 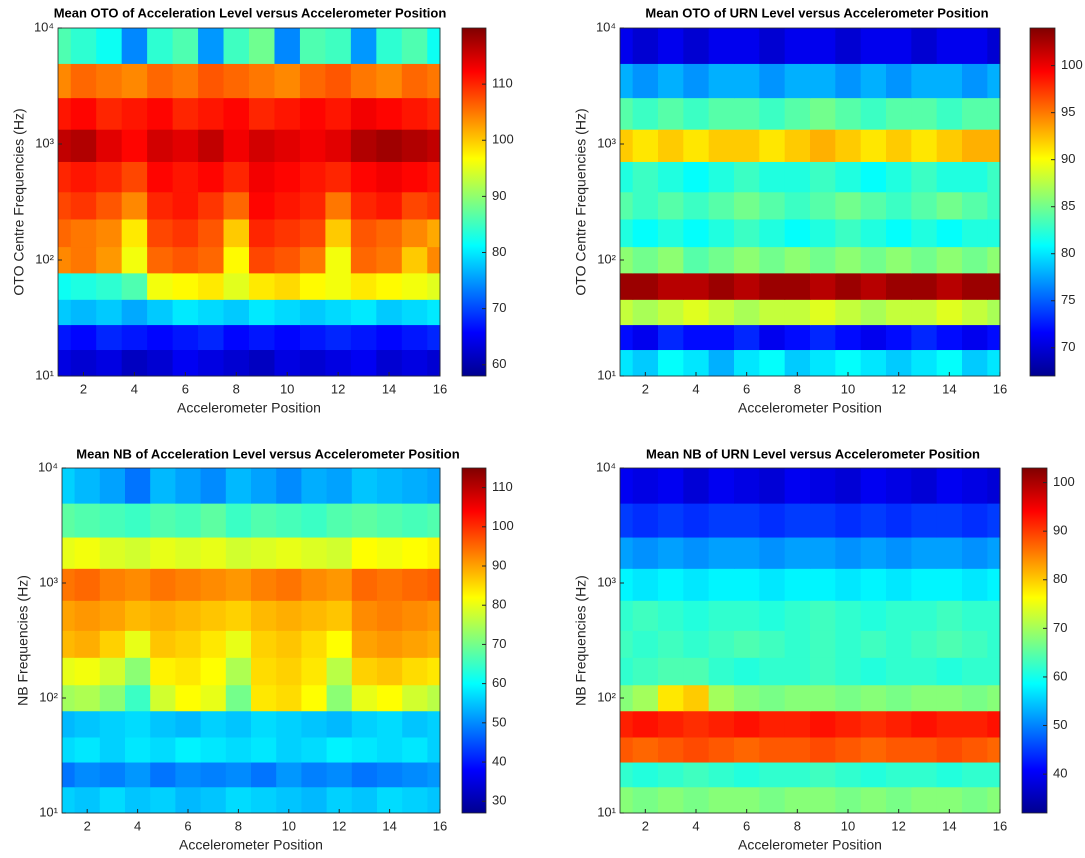 What do you see at coordinates (1068, 111) in the screenshot?
I see `colorbar-tick-label: 95` at bounding box center [1068, 111].